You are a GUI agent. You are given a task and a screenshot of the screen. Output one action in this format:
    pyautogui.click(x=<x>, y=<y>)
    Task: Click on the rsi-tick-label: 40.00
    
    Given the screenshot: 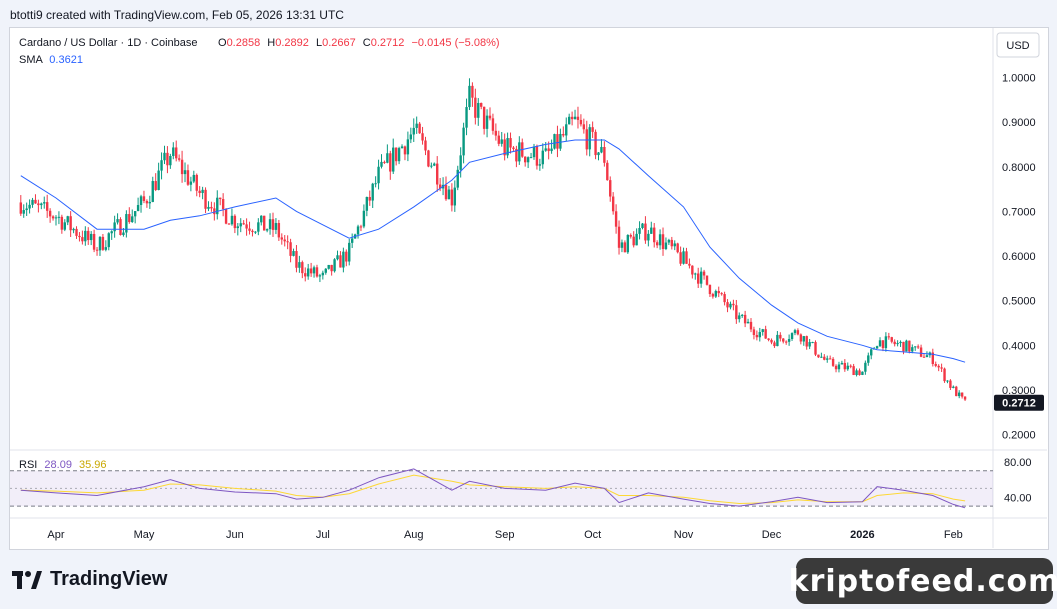 What is the action you would take?
    pyautogui.click(x=1018, y=498)
    